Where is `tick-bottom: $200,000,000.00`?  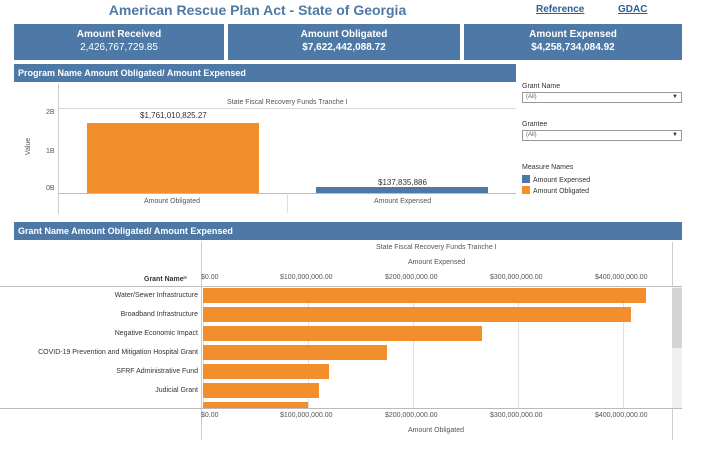
tick-bottom: $200,000,000.00 is located at coordinates (411, 415).